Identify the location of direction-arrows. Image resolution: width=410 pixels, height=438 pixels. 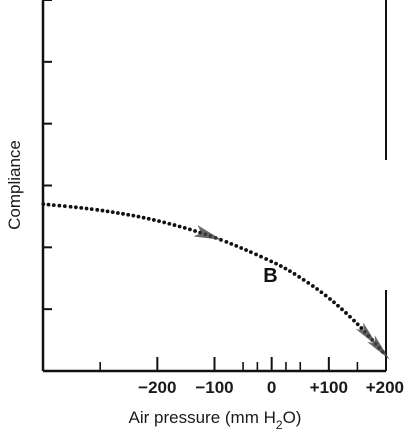
(291, 292).